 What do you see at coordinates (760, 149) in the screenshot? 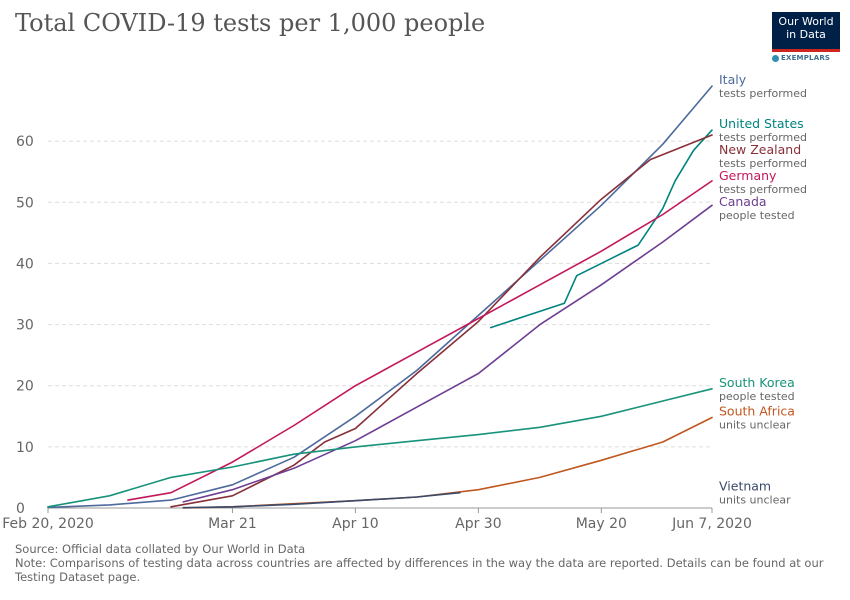
I see `series-label: New Zealand` at bounding box center [760, 149].